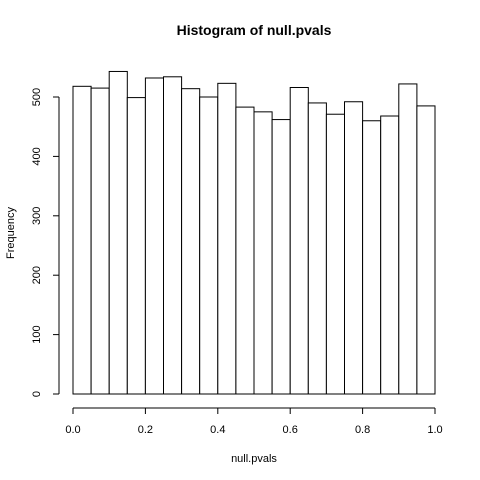 The height and width of the screenshot is (480, 480). Describe the element at coordinates (37, 275) in the screenshot. I see `y-tick-label-2: 200` at that location.